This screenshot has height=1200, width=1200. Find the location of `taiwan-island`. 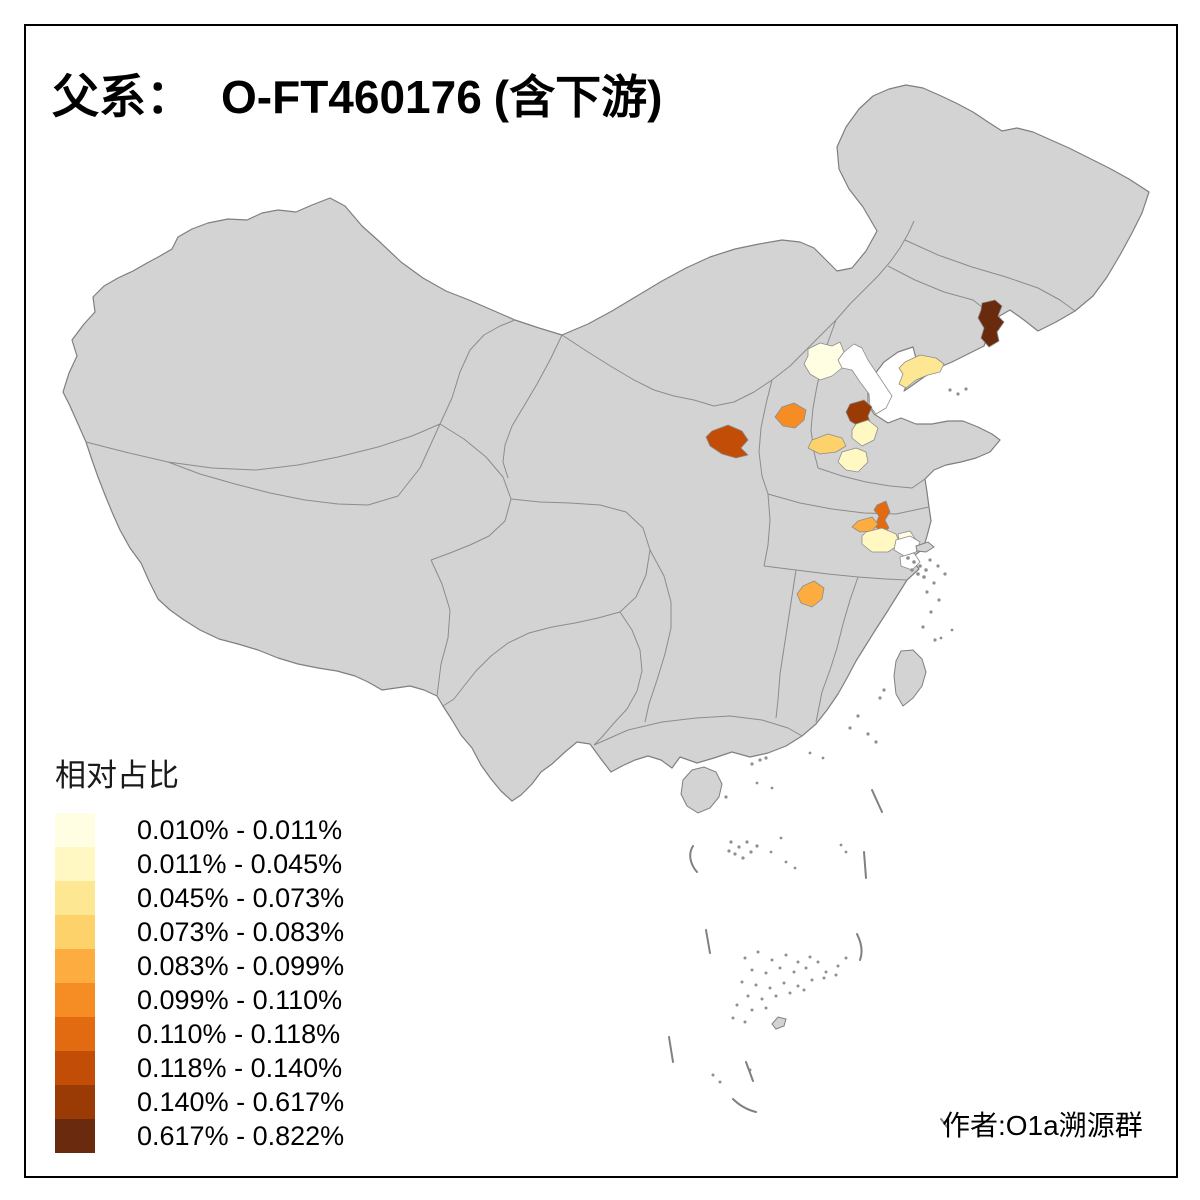

taiwan-island is located at coordinates (910, 678).